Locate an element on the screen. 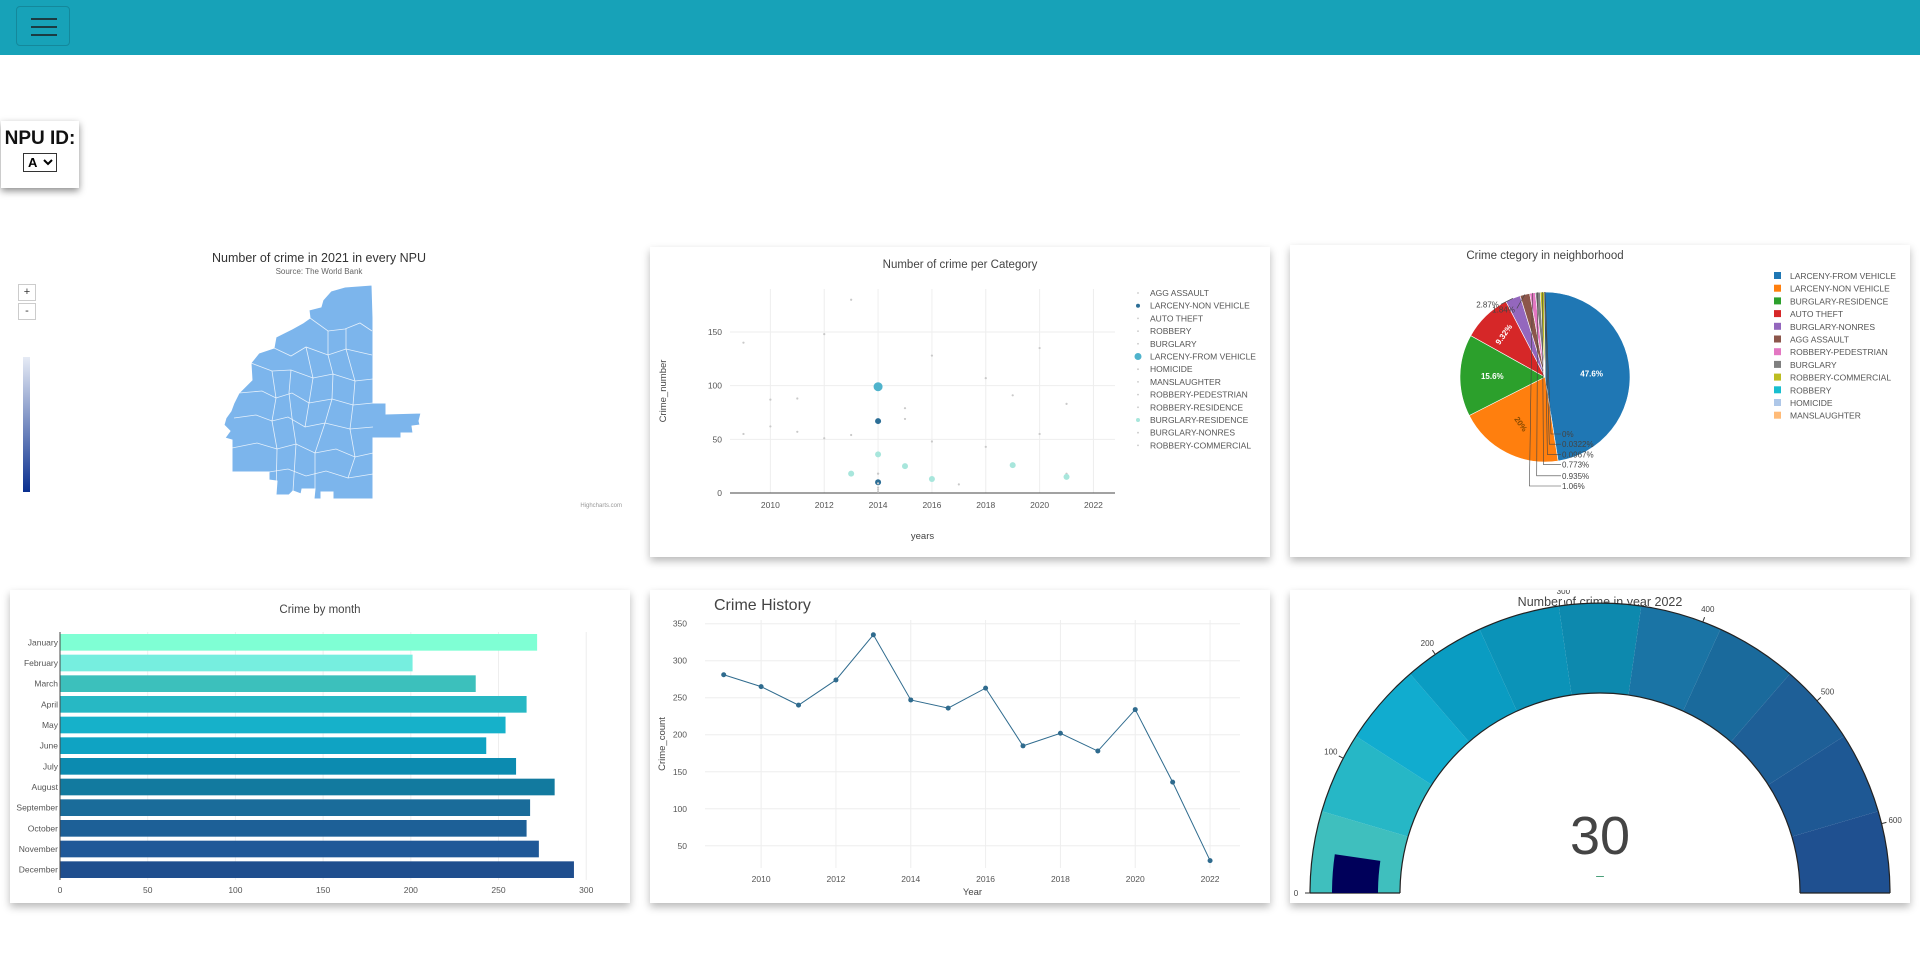 This screenshot has width=1920, height=968. x-axis-title: Year is located at coordinates (972, 892).